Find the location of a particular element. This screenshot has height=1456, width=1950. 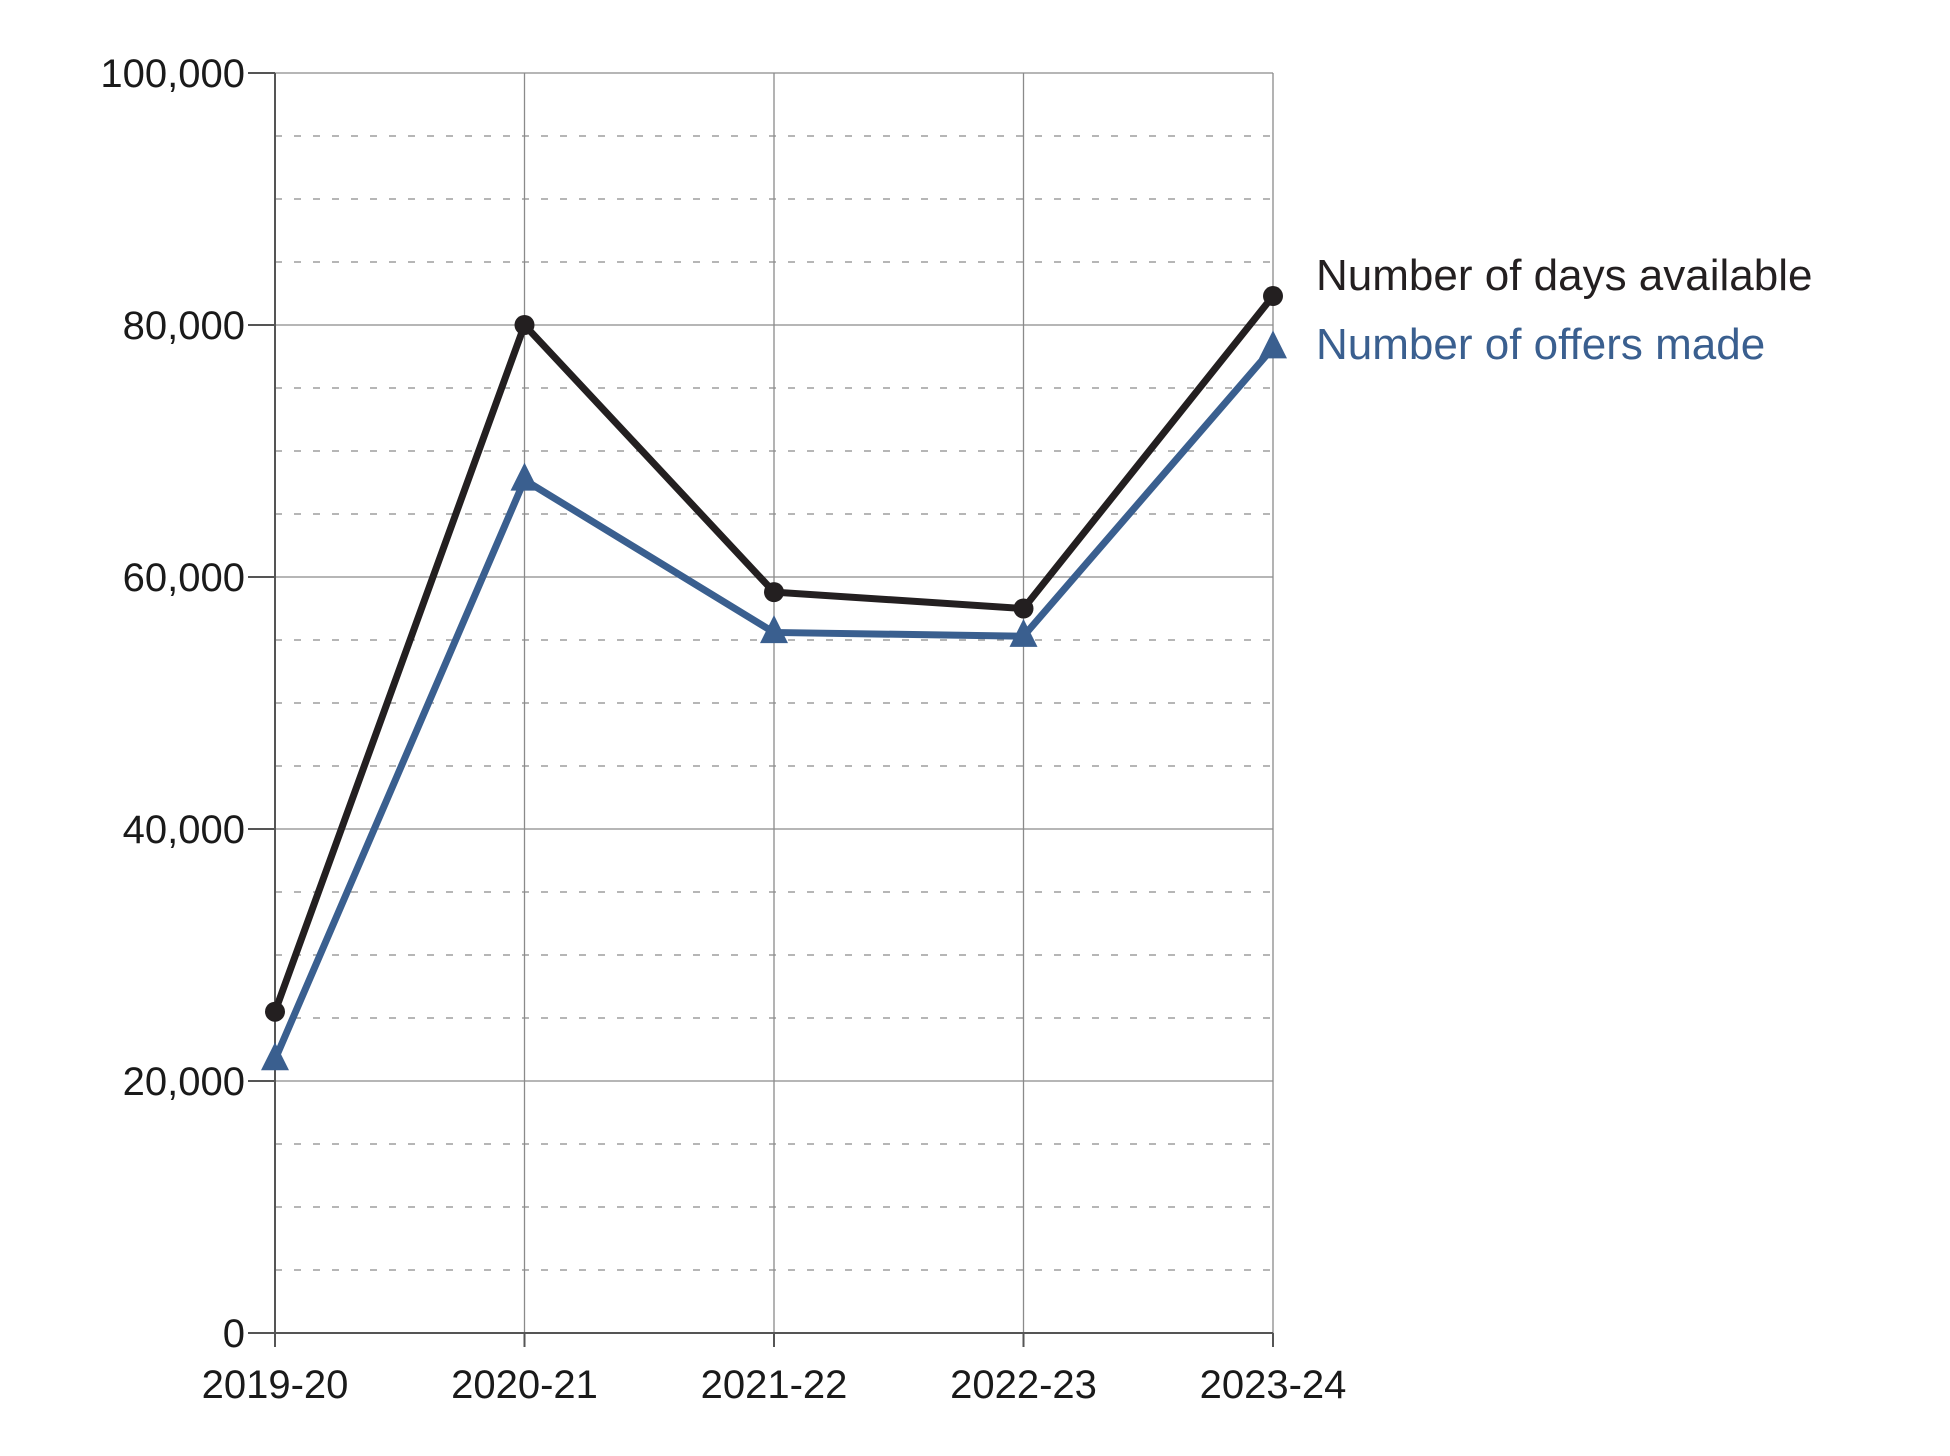

y-tick-label: 60,000 is located at coordinates (184, 578).